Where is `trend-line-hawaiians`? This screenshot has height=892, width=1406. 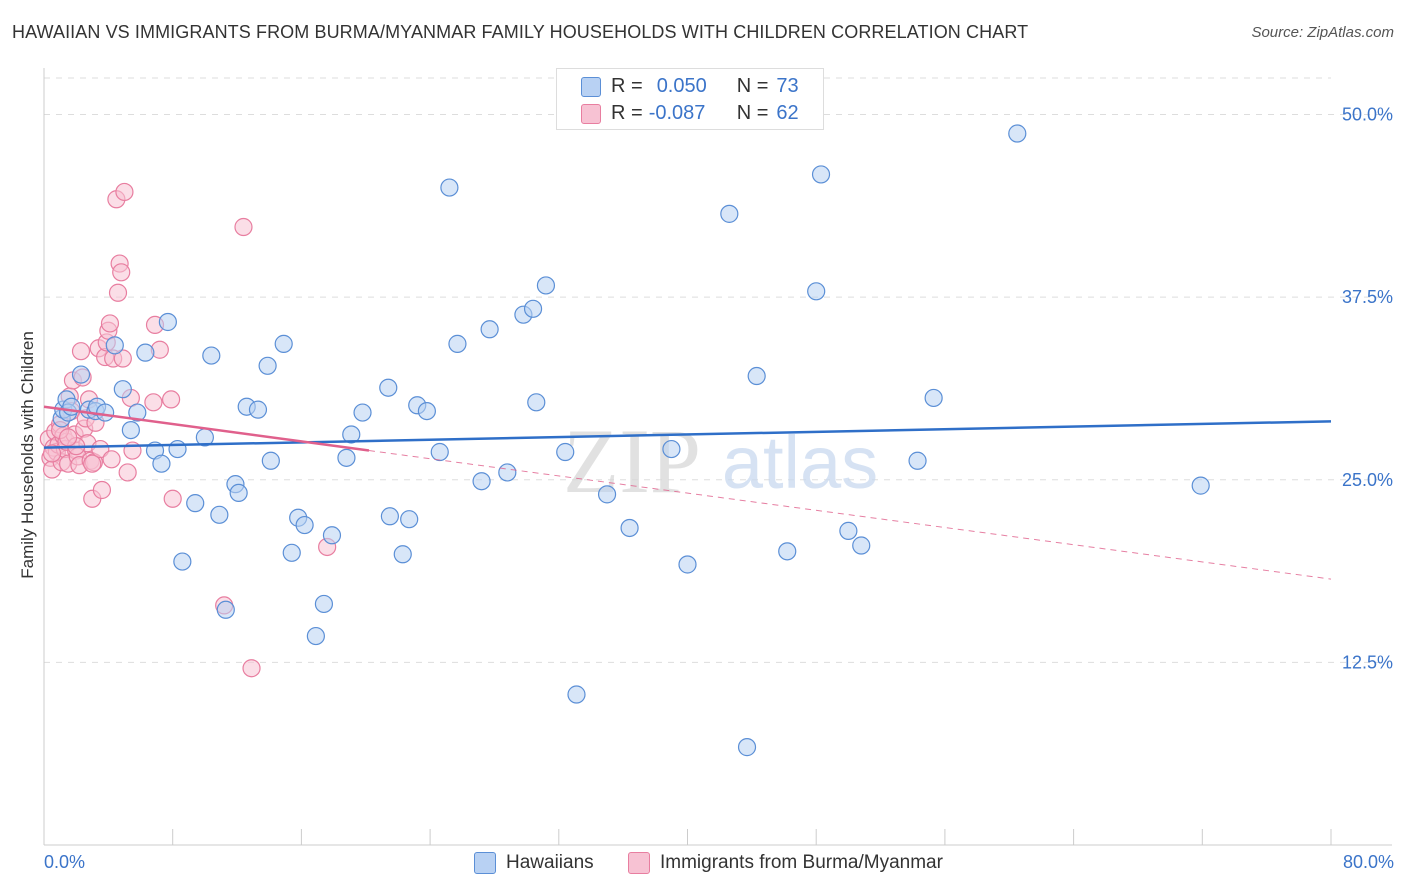
trend-line-hawaiians is located at coordinates (687, 434).